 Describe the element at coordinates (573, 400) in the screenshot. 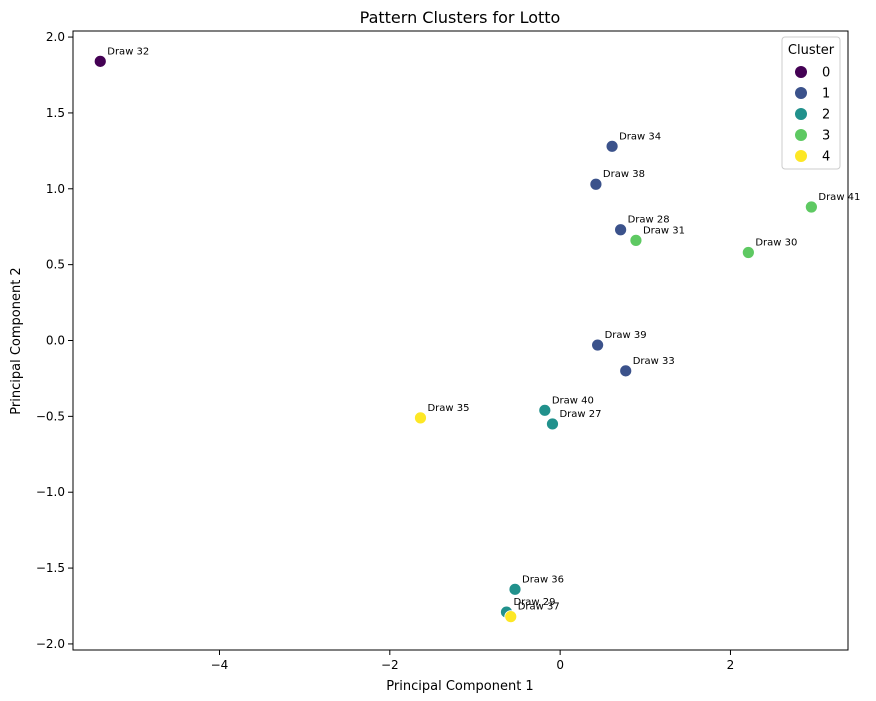

I see `point-label: Draw 40` at that location.